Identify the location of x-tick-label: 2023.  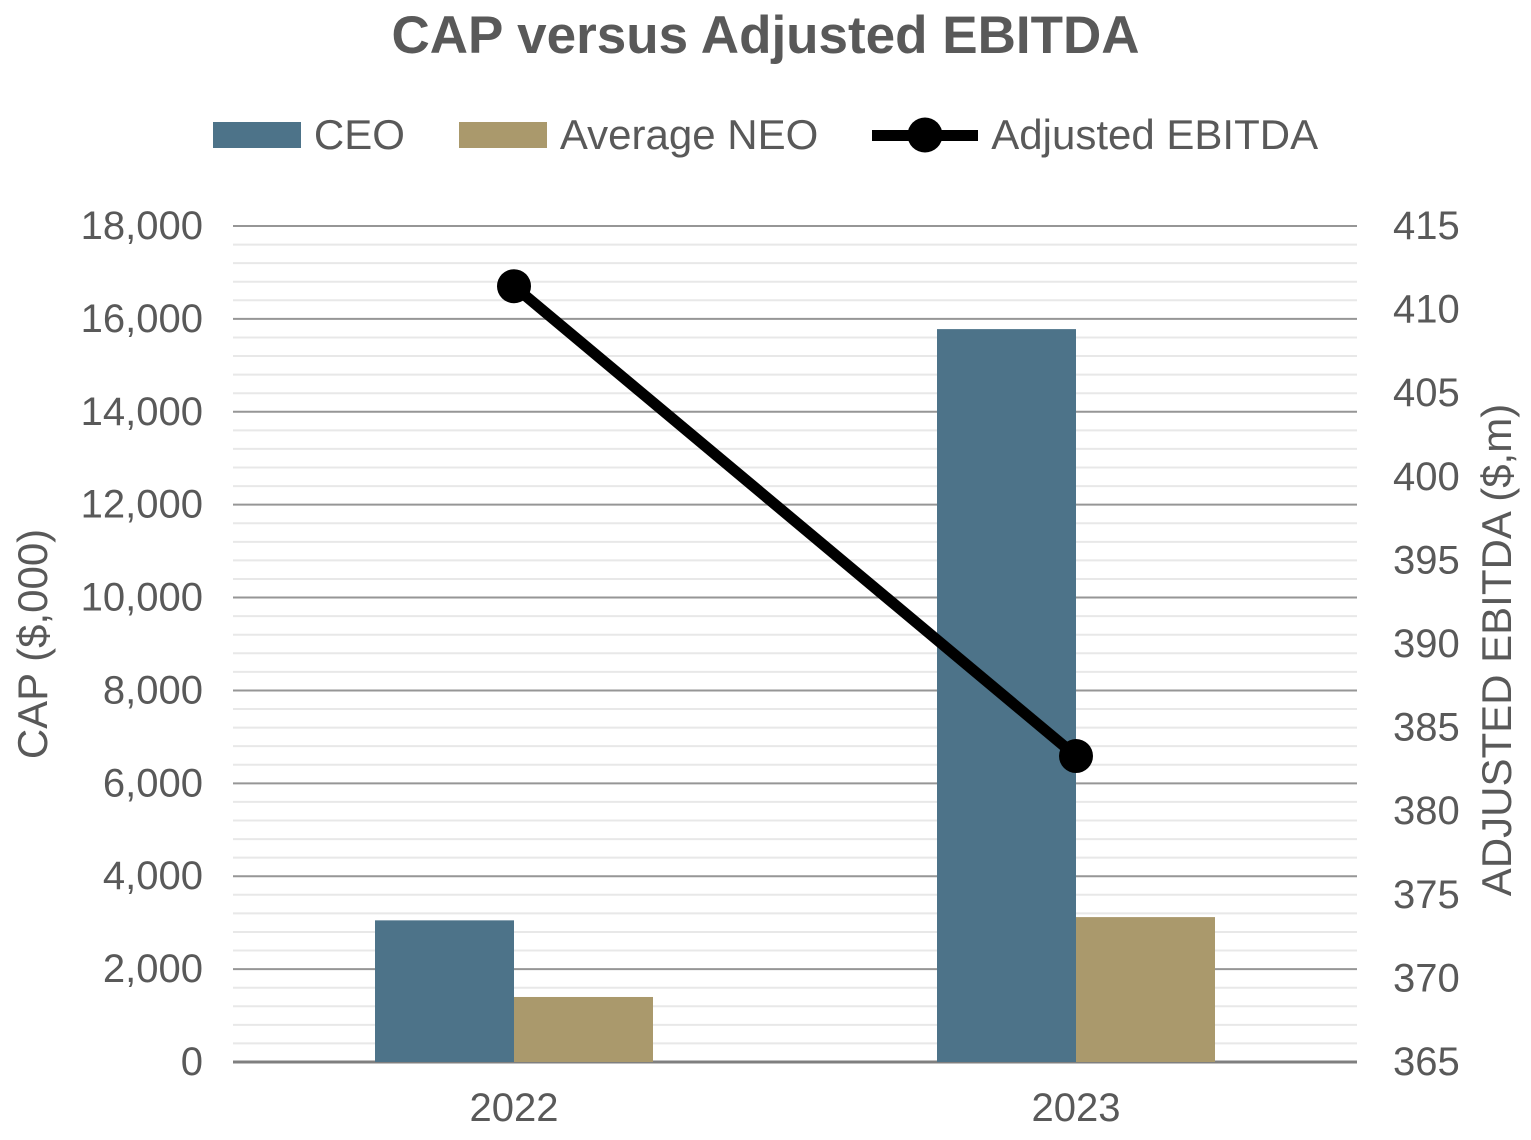
(1076, 1108).